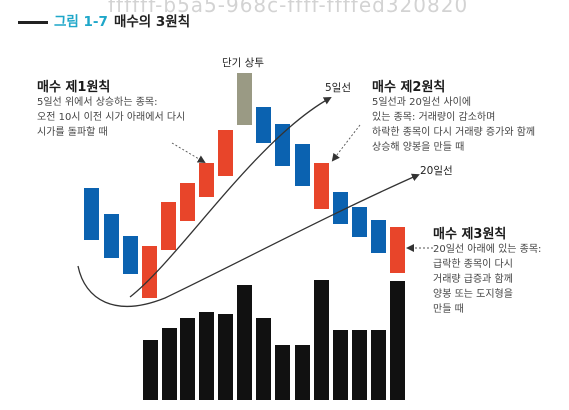 The image size is (569, 410). What do you see at coordinates (470, 234) in the screenshot?
I see `rule3-title: 매수 제3원칙` at bounding box center [470, 234].